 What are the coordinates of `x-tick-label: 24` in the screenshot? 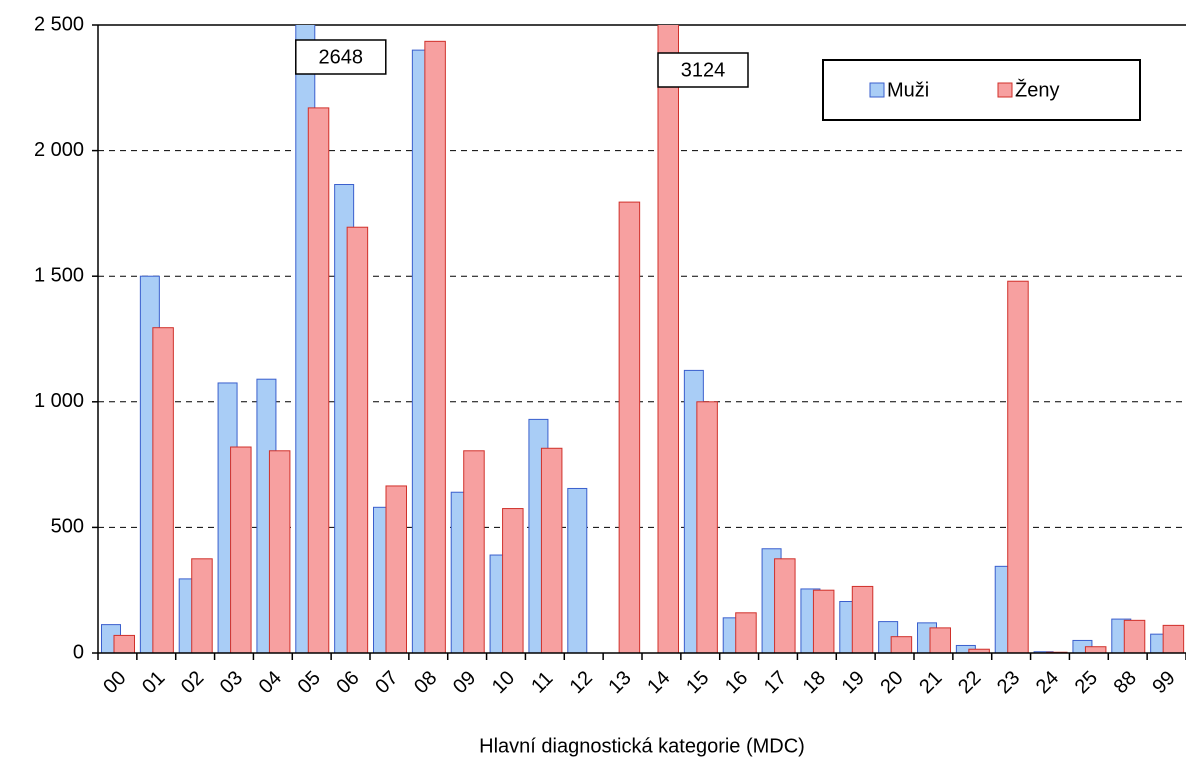 It's located at (1047, 682).